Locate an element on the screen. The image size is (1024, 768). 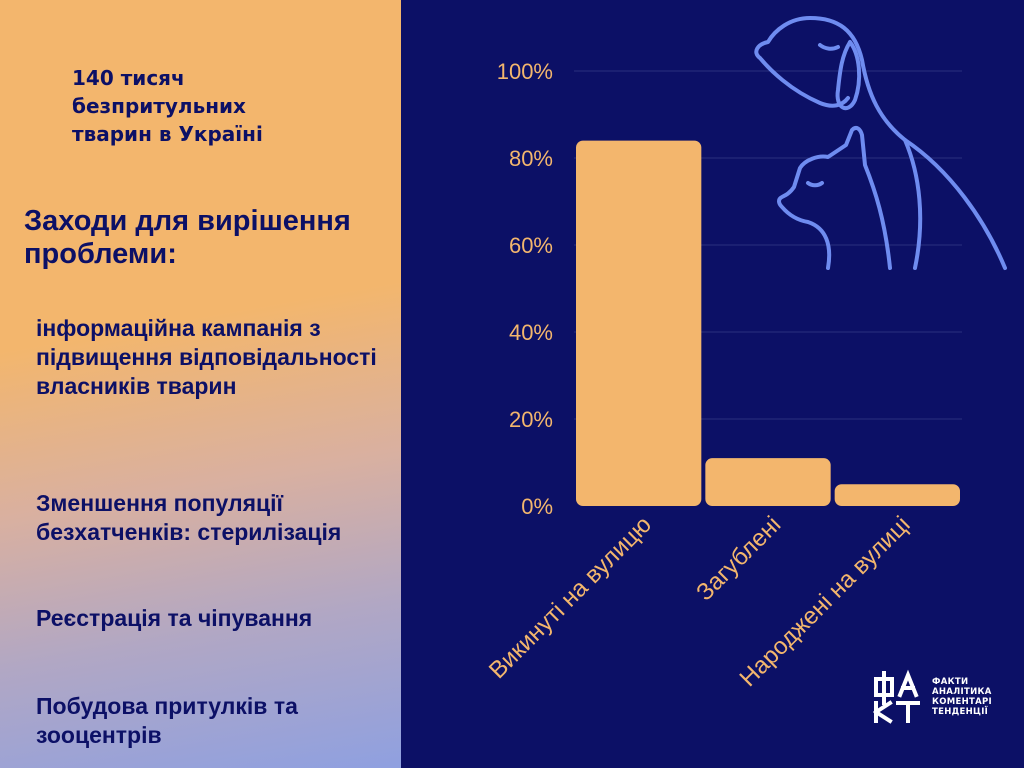
y-tick-label: 100% is located at coordinates (525, 71).